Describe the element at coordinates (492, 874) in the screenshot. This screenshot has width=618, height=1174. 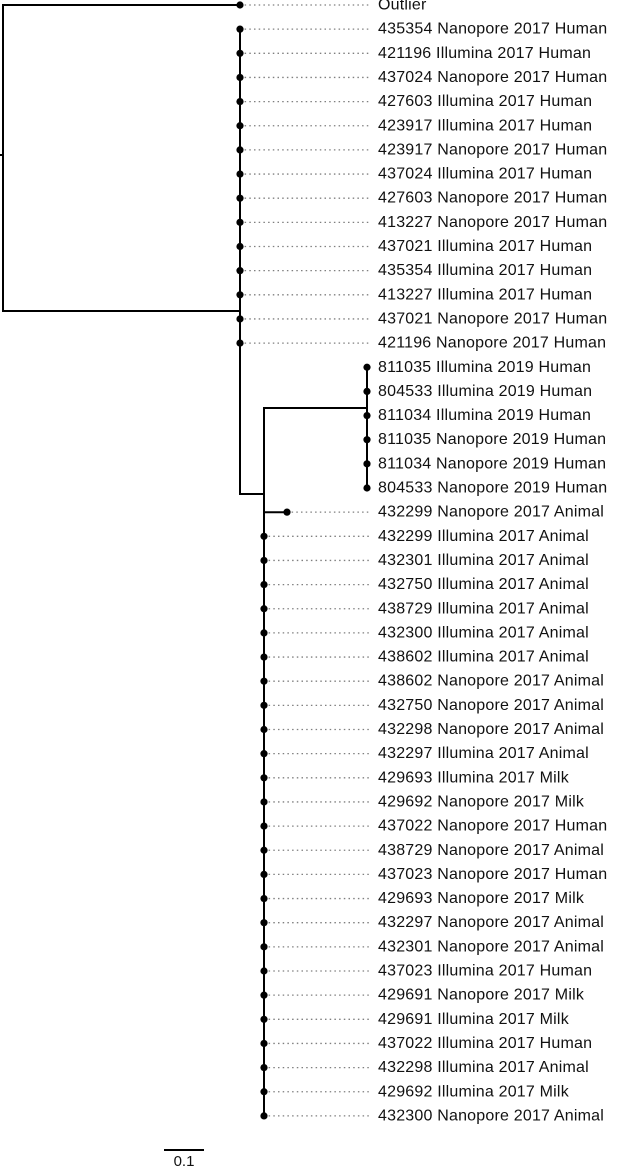
I see `tip-label: 437023 Nanopore 2017 Human` at that location.